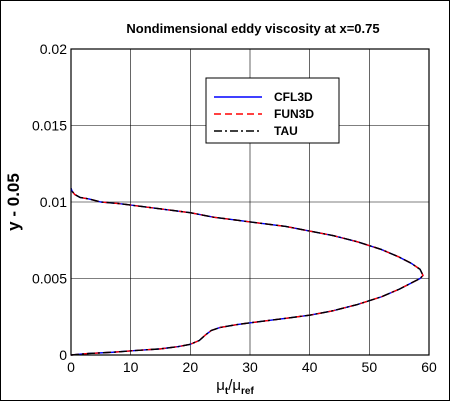 The width and height of the screenshot is (450, 401). I want to click on x-tick-label: 20, so click(191, 367).